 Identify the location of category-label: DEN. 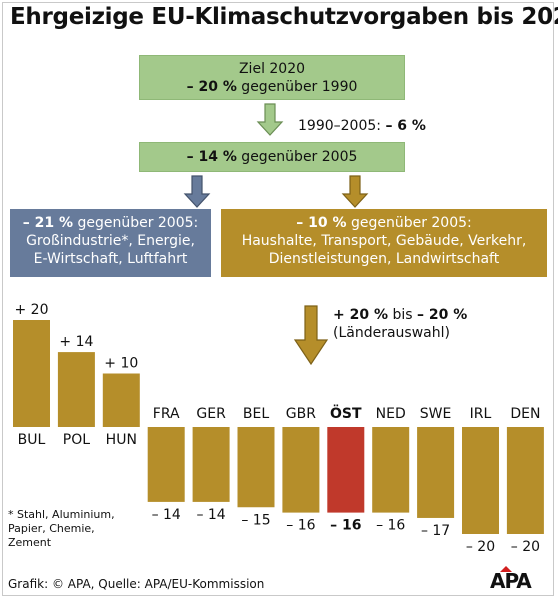
(525, 414).